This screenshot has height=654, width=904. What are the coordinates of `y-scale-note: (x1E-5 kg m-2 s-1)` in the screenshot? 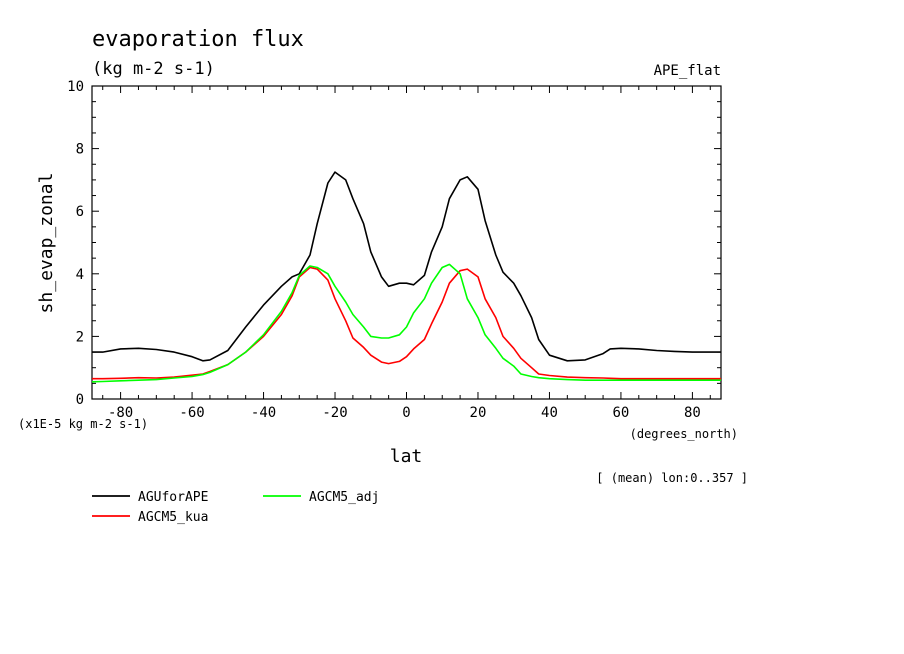 It's located at (83, 424).